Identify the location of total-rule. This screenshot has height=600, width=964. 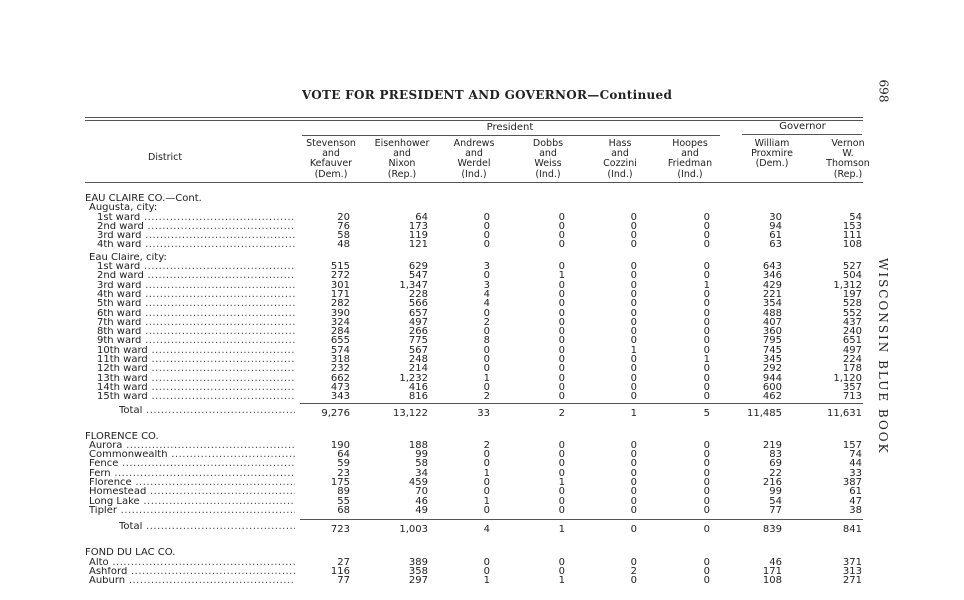
(581, 520).